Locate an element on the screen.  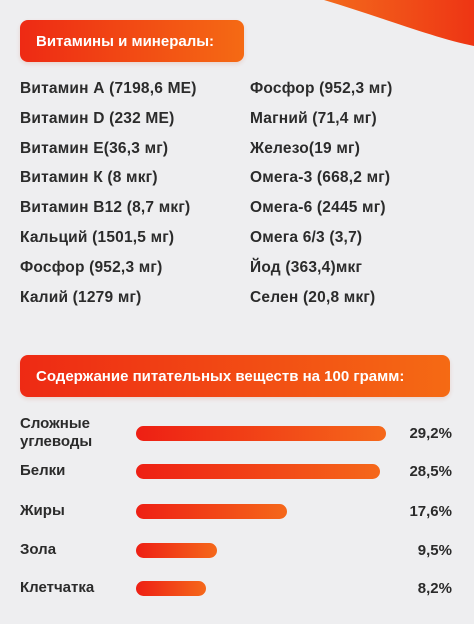
mineral-item: Омега-3 (668,2 мг) is located at coordinates (320, 178).